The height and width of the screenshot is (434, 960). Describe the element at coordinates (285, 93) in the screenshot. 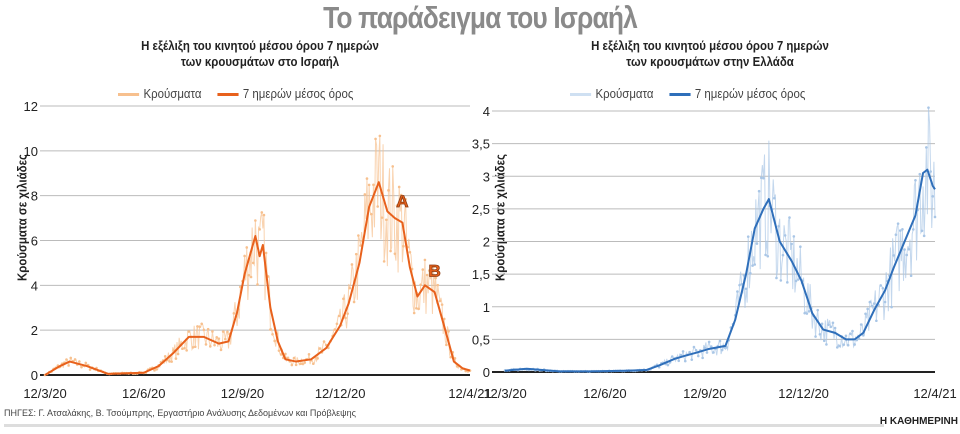

I see `legend-average: 7 ημερών μέσος όρος` at that location.